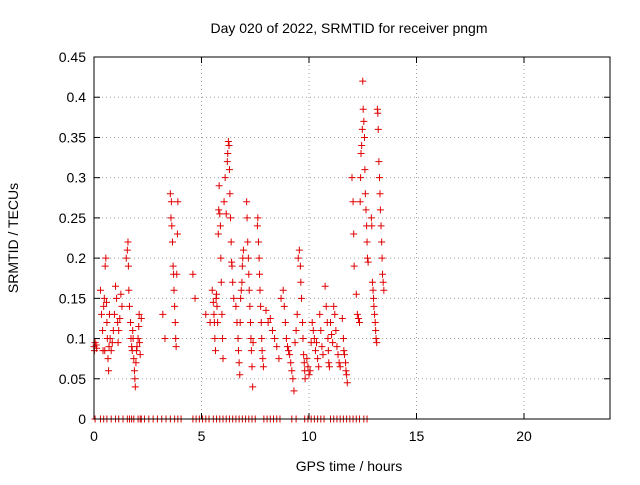 This screenshot has width=640, height=485. Describe the element at coordinates (524, 436) in the screenshot. I see `x-tick-label: 20` at that location.